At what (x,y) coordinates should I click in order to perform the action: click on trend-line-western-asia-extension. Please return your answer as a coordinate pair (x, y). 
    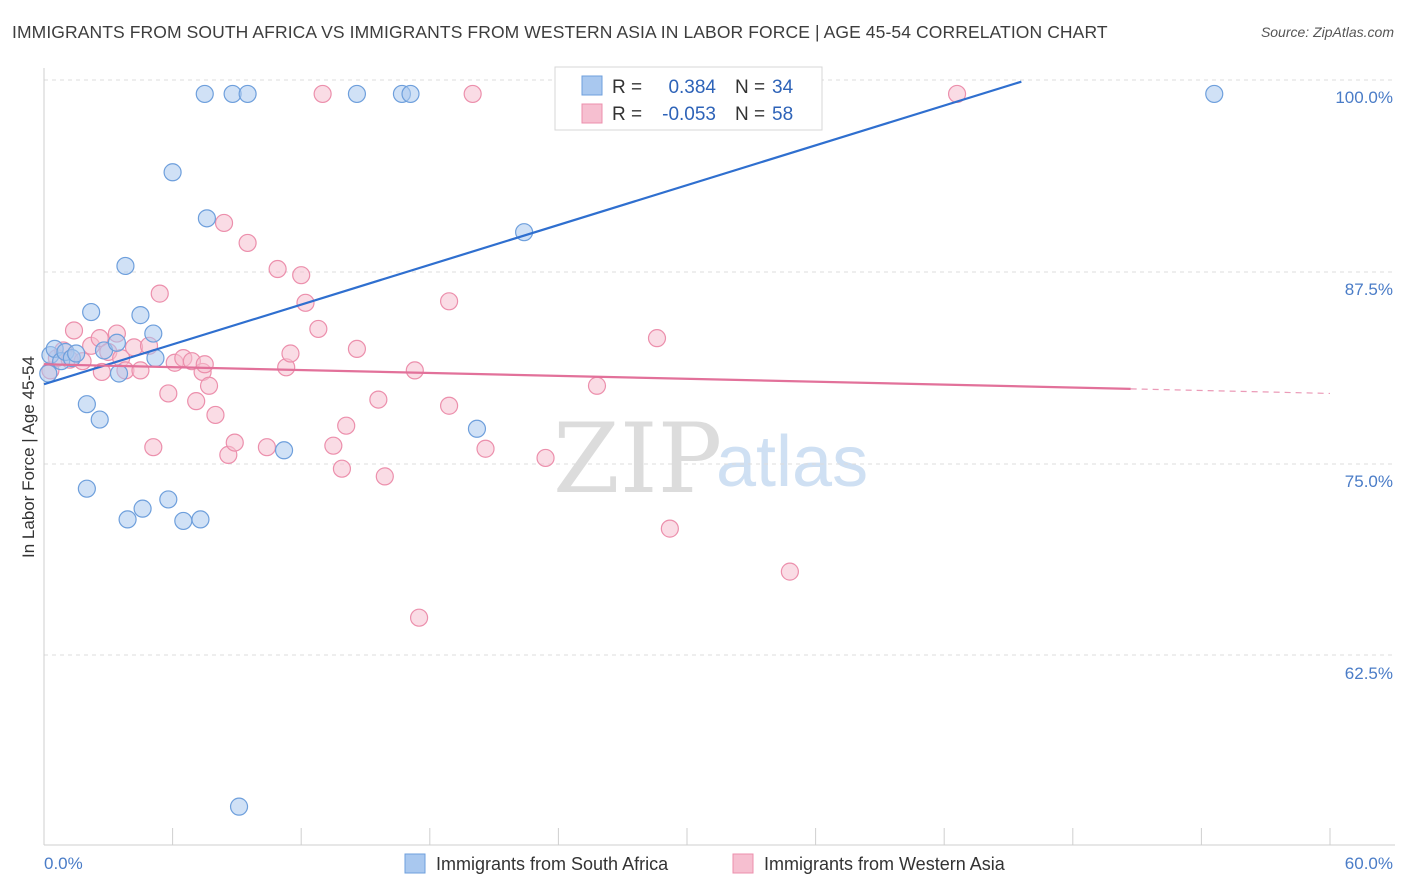
    Looking at the image, I should click on (1230, 391).